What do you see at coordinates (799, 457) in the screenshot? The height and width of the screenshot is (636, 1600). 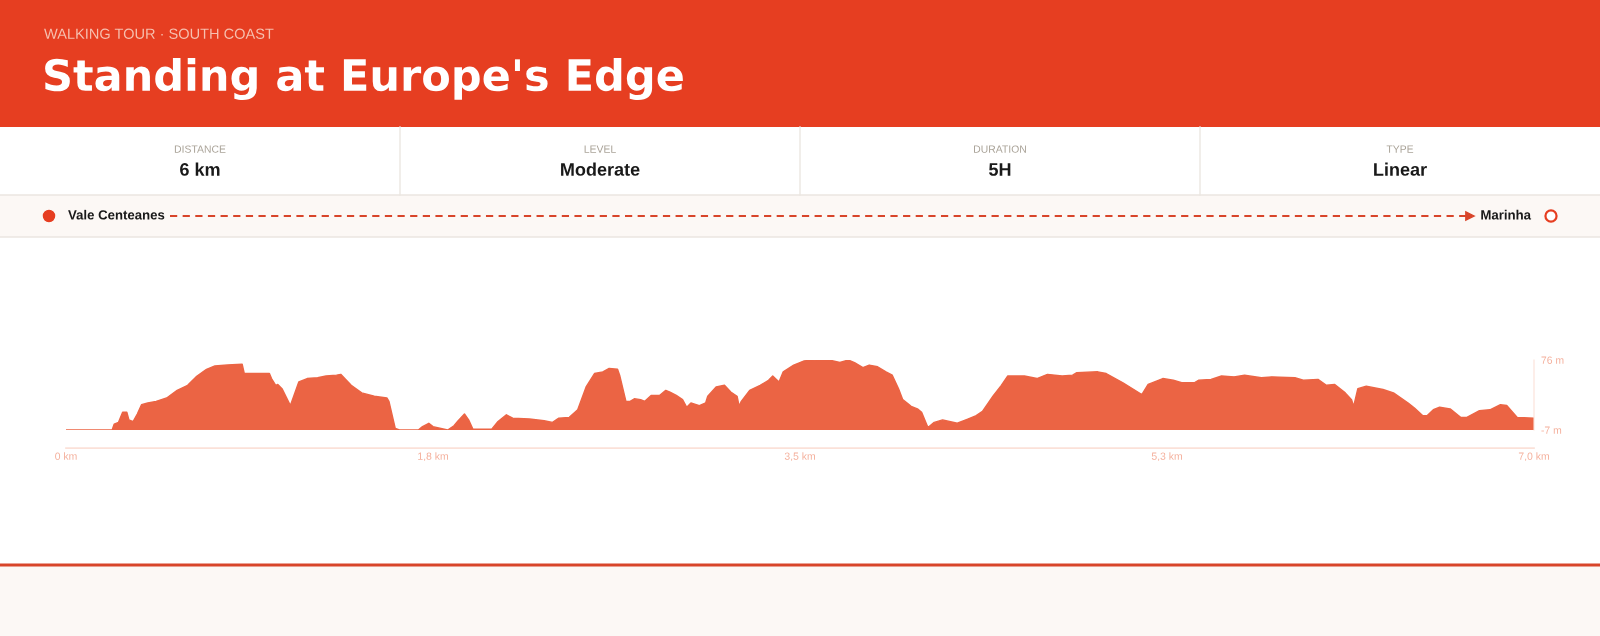 I see `x-tick-label: 3,5 km` at bounding box center [799, 457].